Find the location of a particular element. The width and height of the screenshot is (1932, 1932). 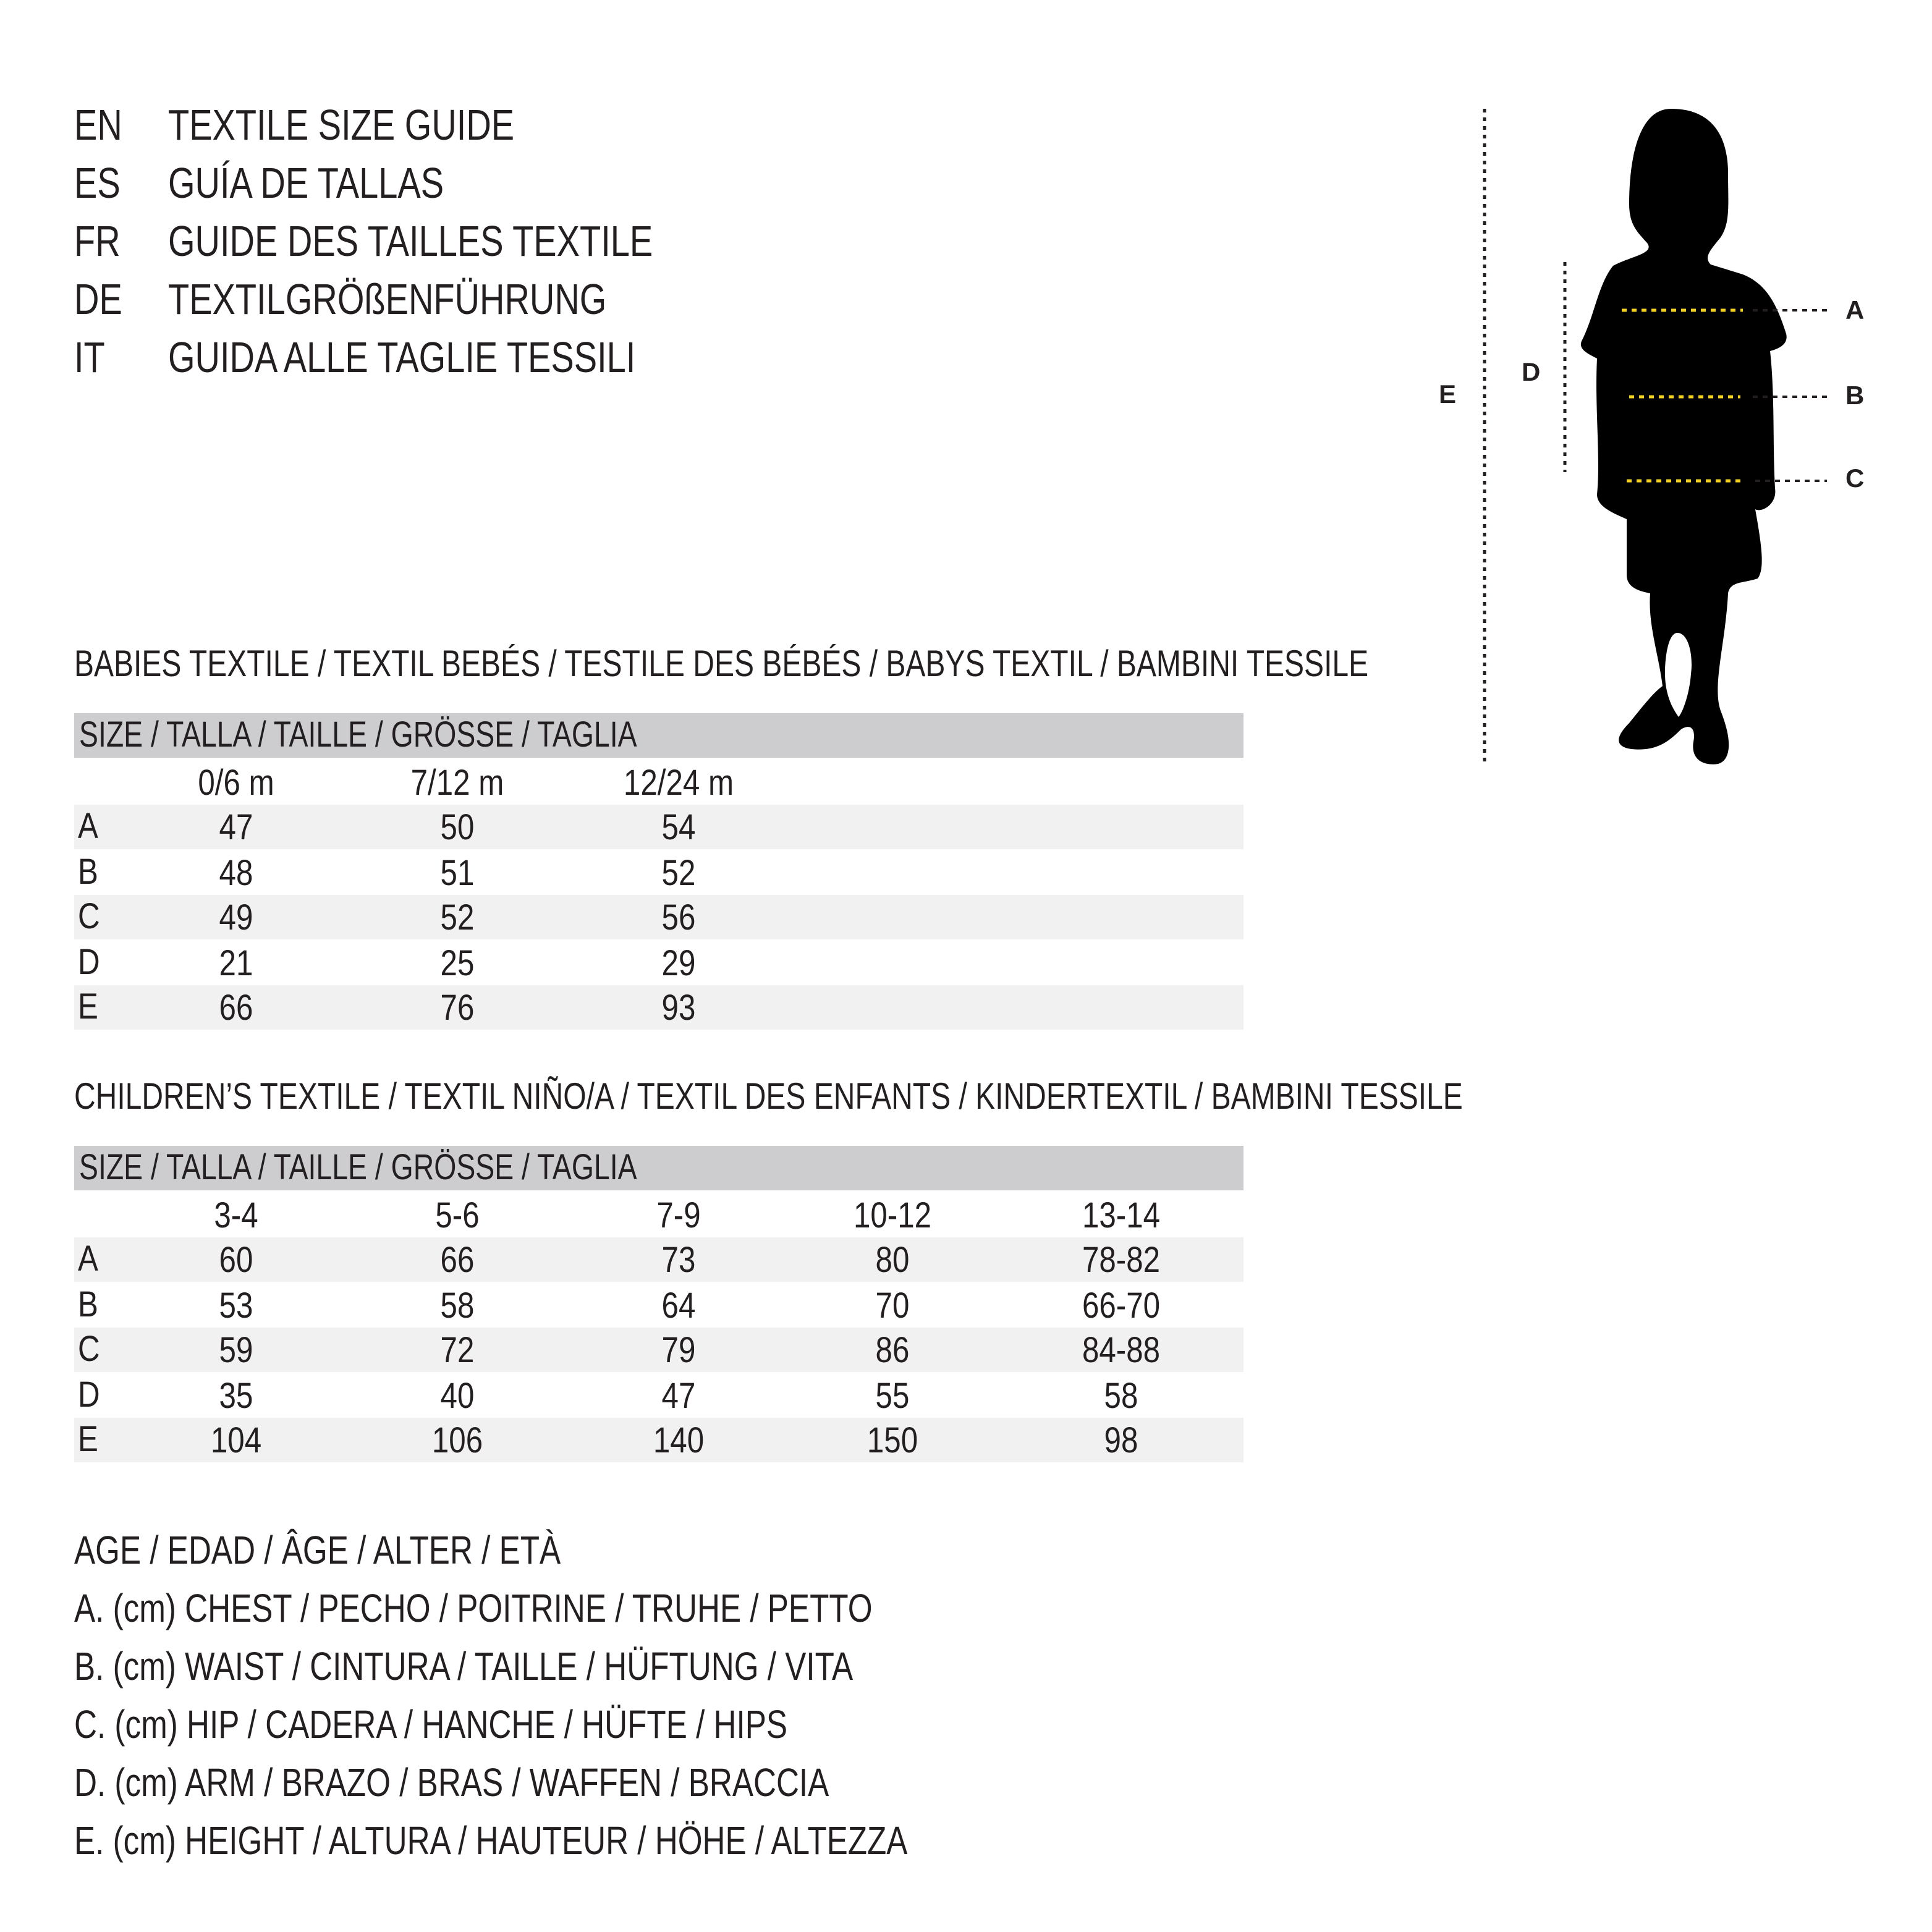

label-e: E is located at coordinates (1448, 395).